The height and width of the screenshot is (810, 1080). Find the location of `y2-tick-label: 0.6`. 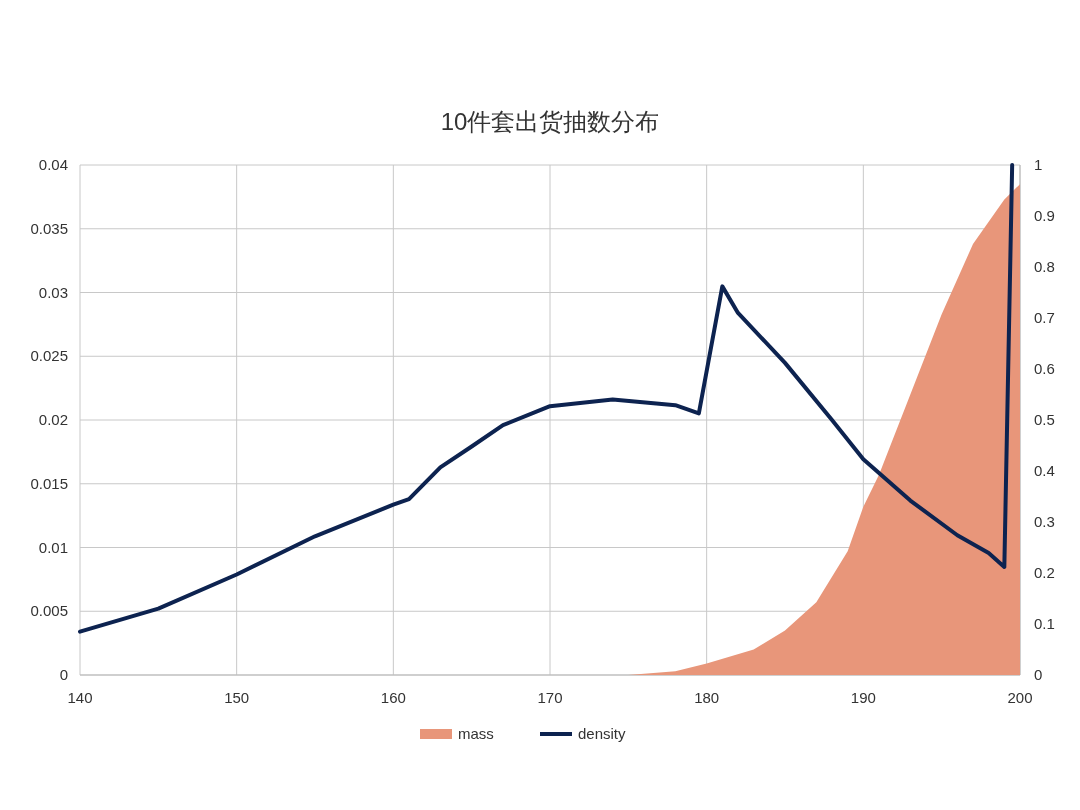

y2-tick-label: 0.6 is located at coordinates (1044, 368).